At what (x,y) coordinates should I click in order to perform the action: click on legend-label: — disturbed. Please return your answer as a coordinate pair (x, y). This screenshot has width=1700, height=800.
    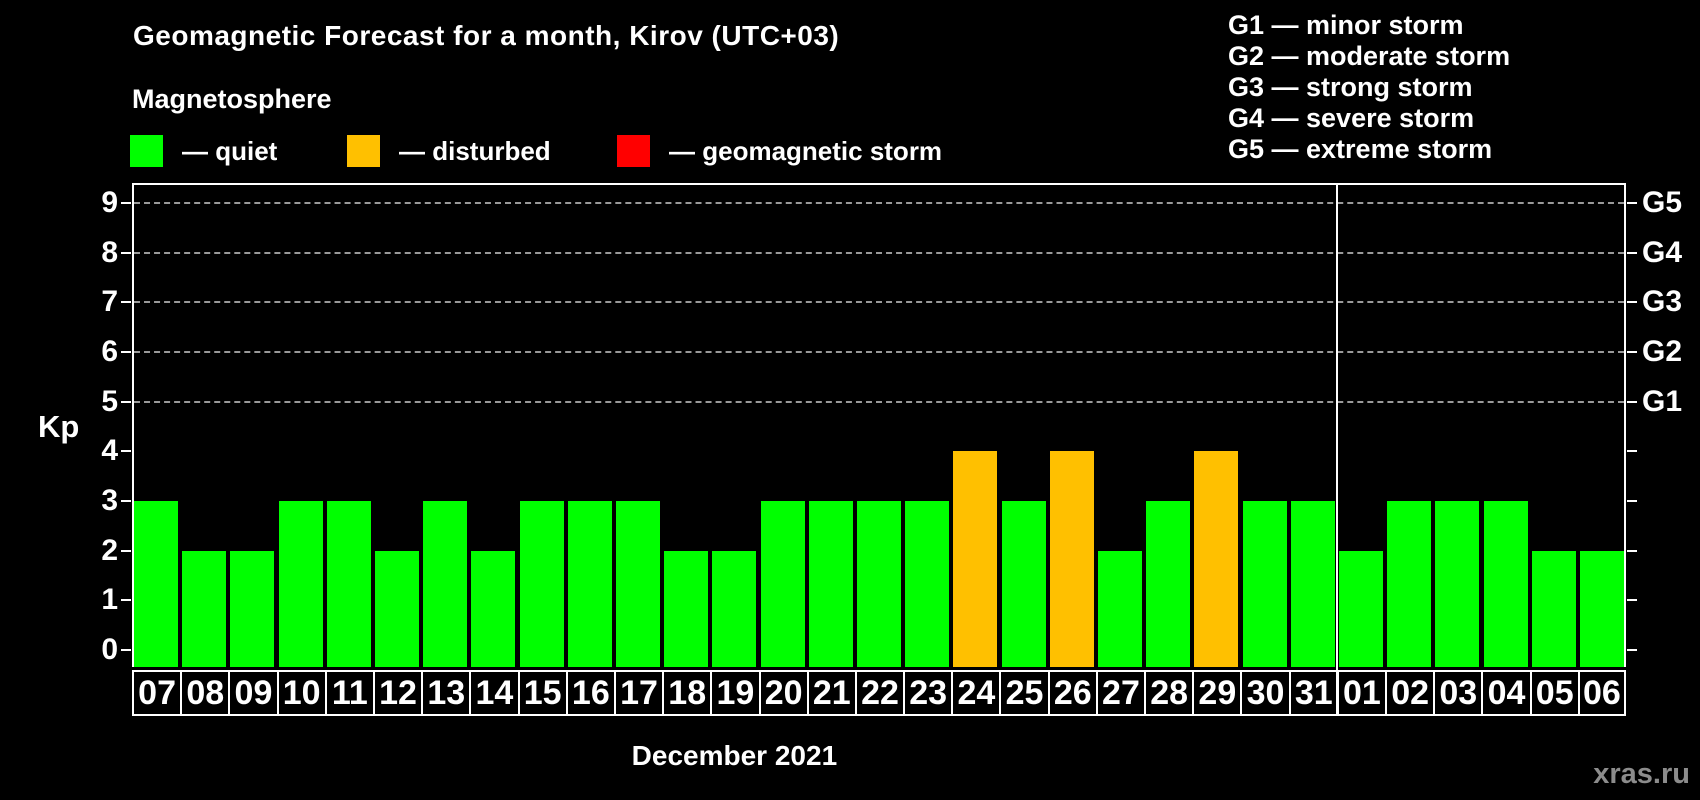
    Looking at the image, I should click on (475, 150).